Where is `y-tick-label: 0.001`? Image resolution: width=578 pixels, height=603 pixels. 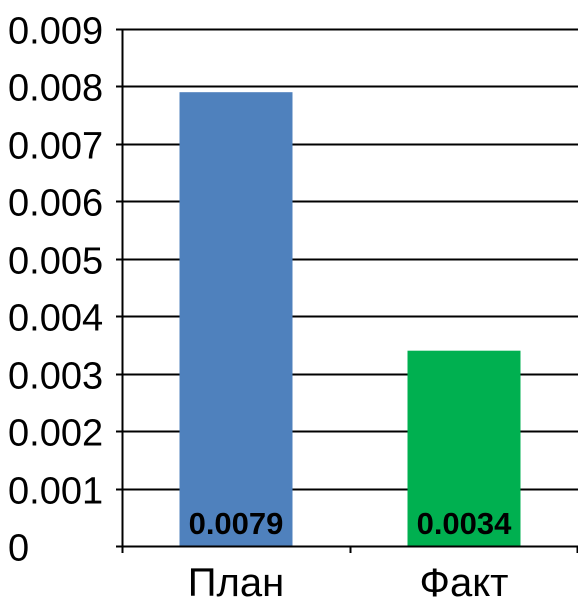
y-tick-label: 0.001 is located at coordinates (55, 492).